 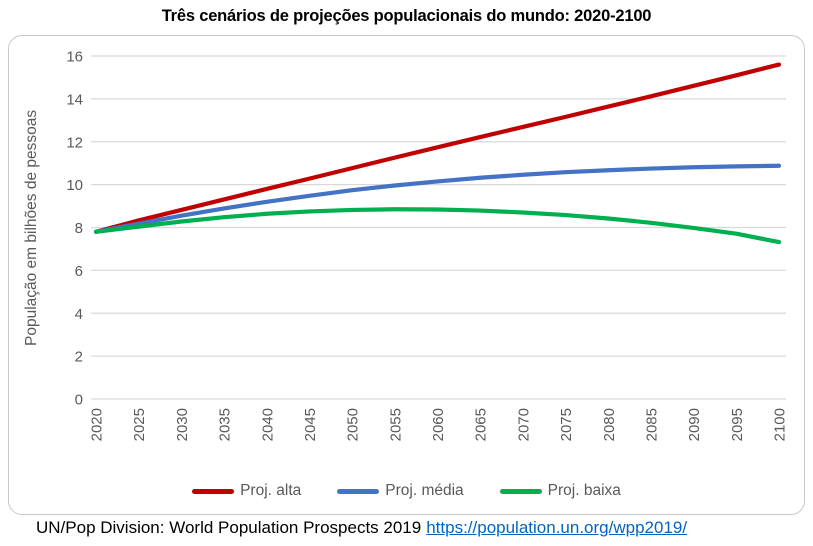 What do you see at coordinates (271, 490) in the screenshot?
I see `legend-label: Proj. alta` at bounding box center [271, 490].